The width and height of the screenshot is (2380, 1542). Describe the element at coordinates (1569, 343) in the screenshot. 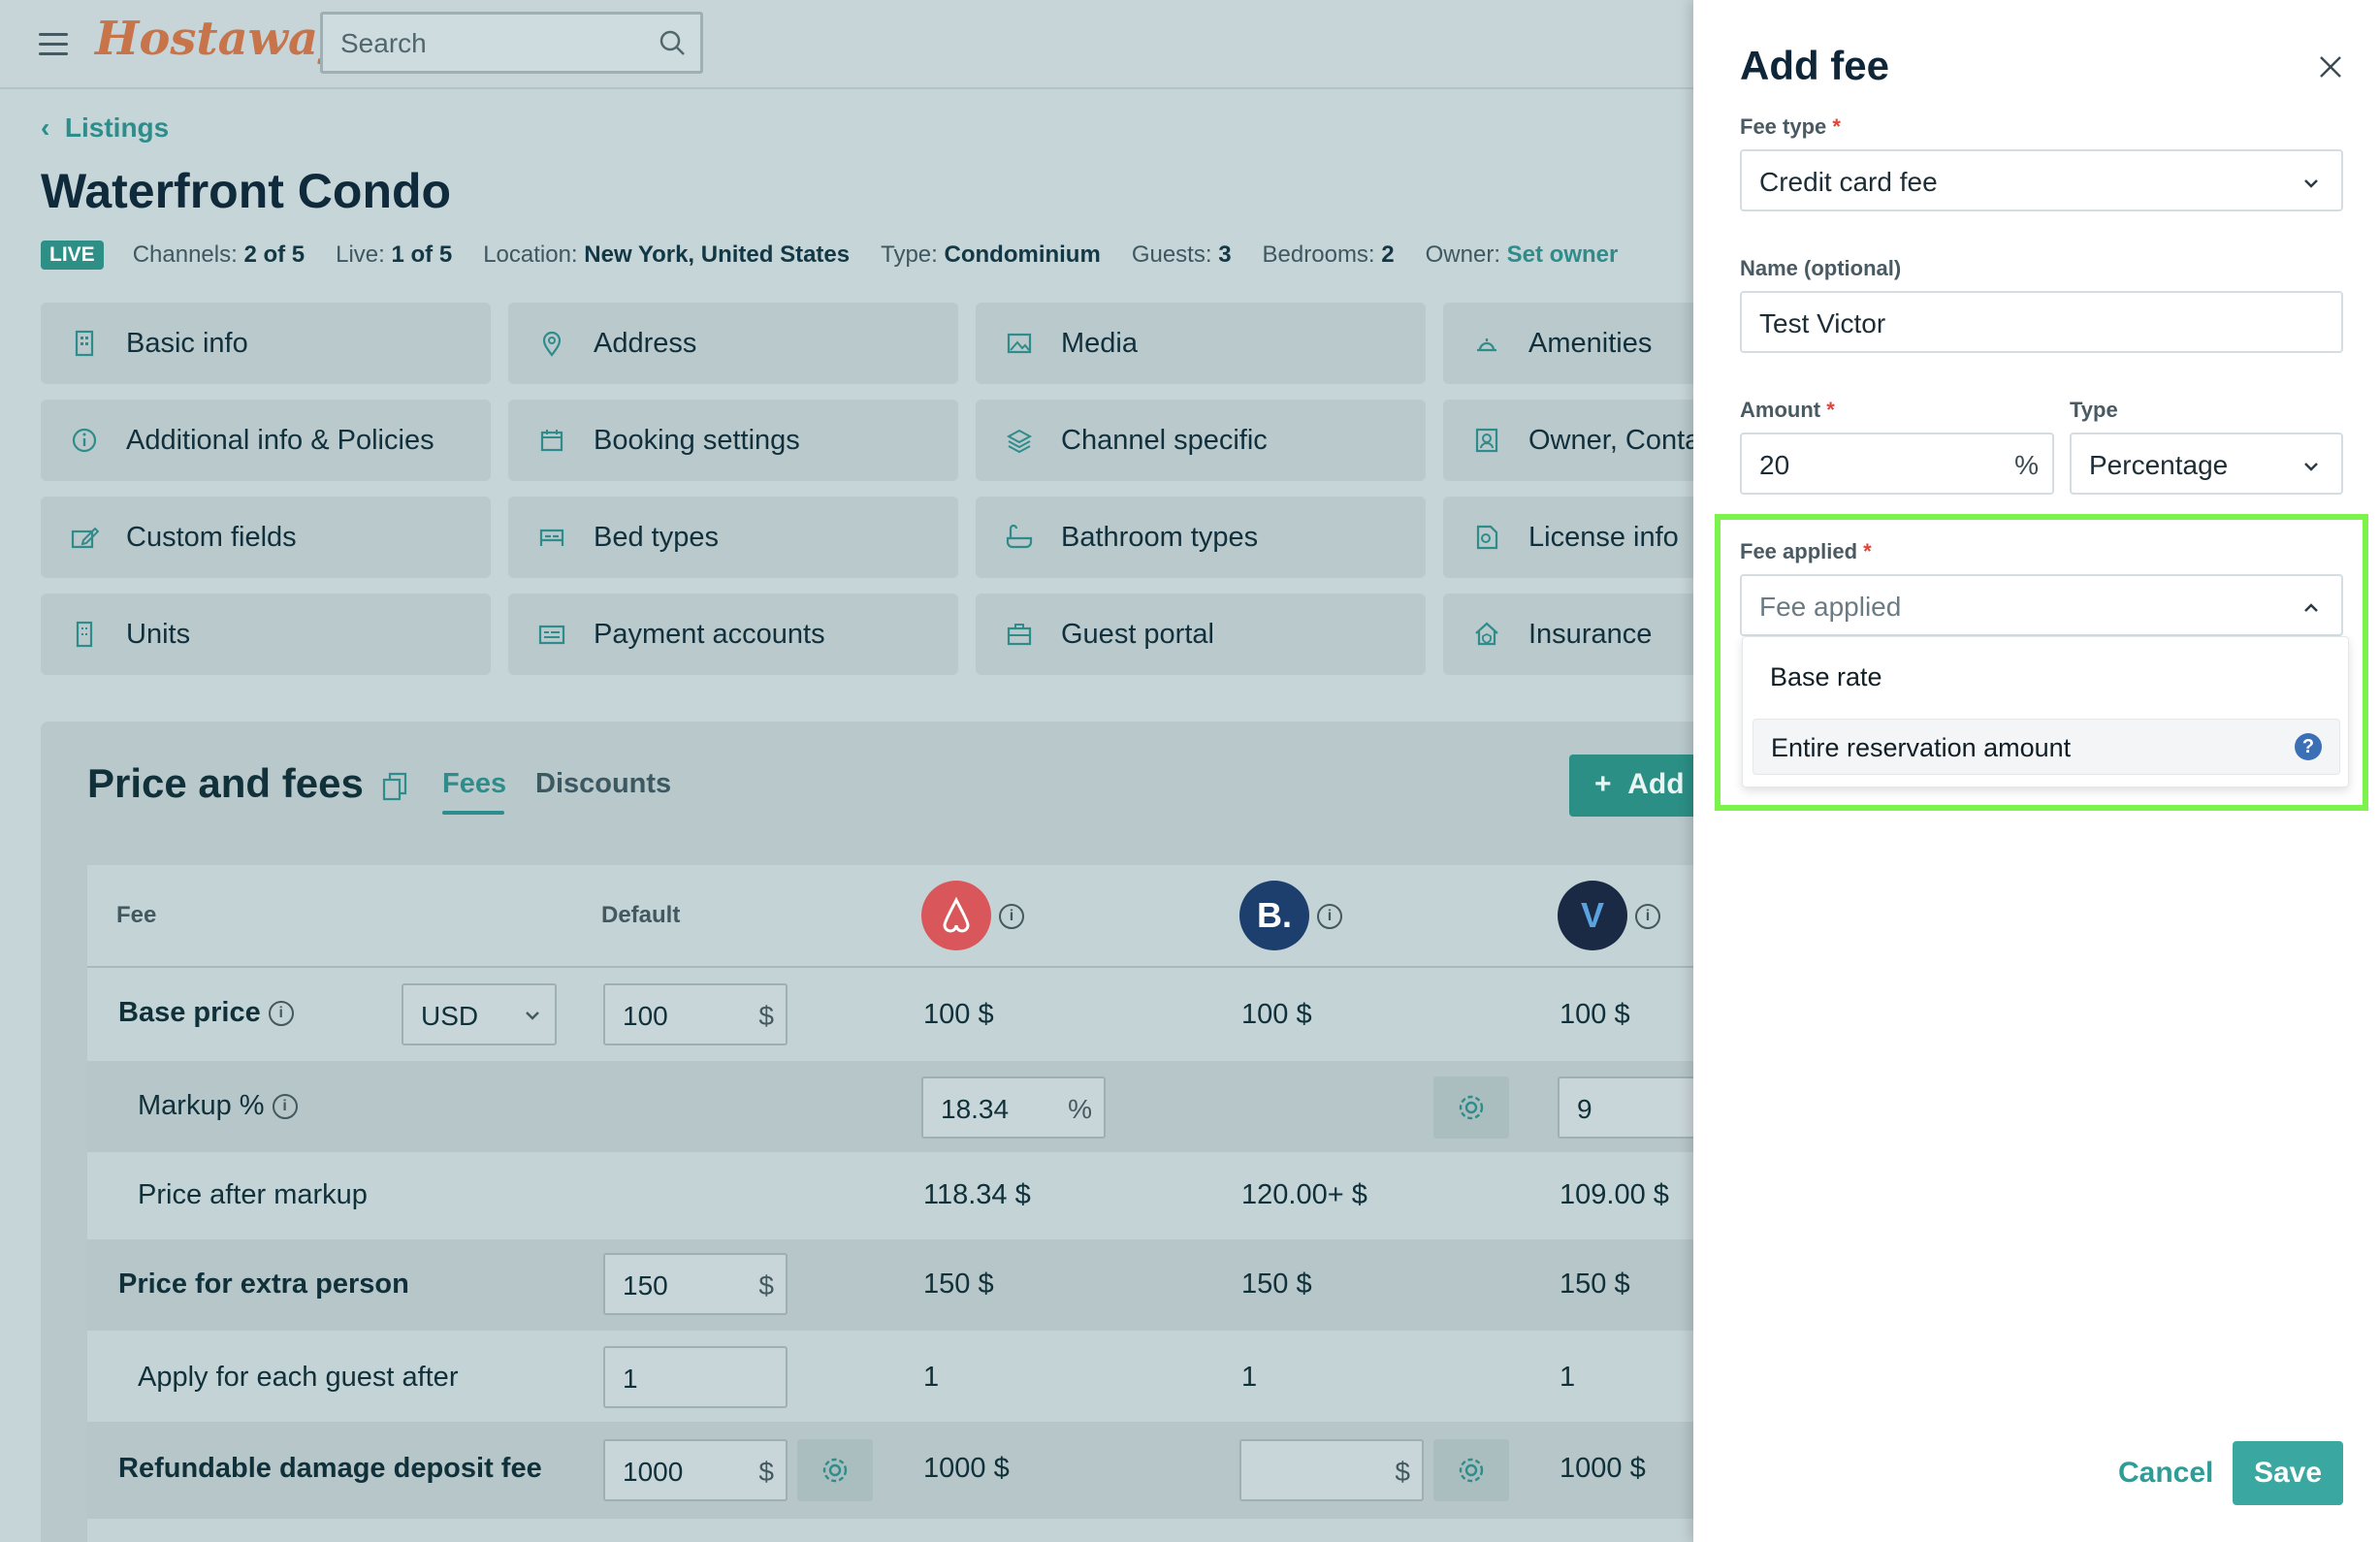

I see `nav-card-amenities: Amenities` at that location.